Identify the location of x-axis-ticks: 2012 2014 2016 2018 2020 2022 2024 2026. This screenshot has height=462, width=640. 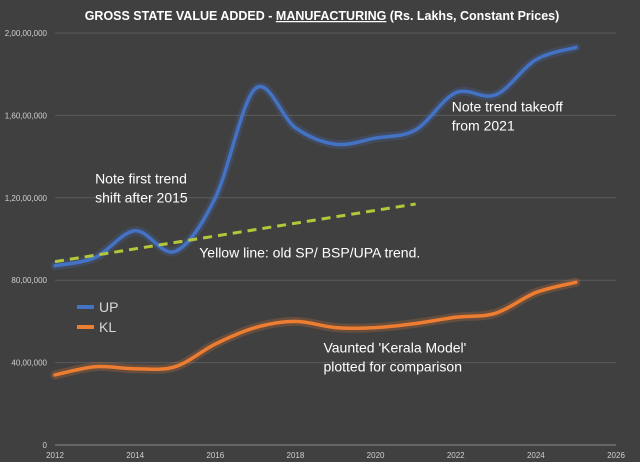
(335, 455).